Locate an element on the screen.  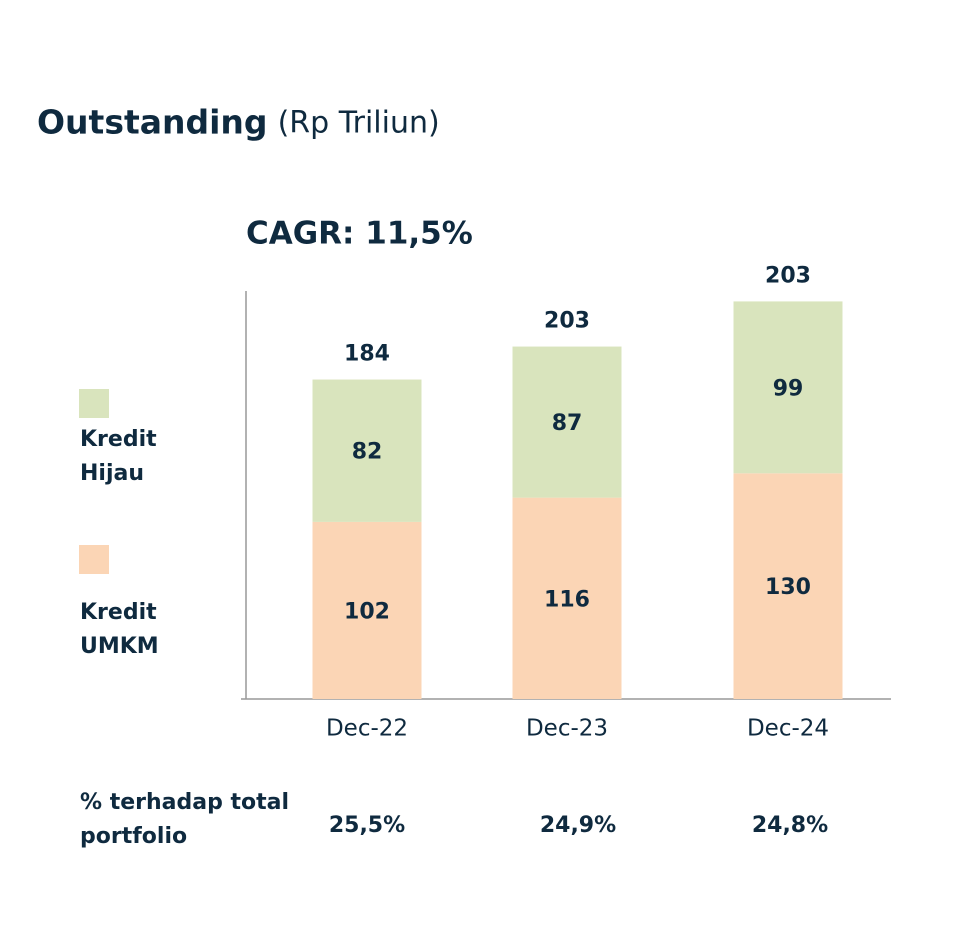
legend-label: Kredit Hijau is located at coordinates (118, 456).